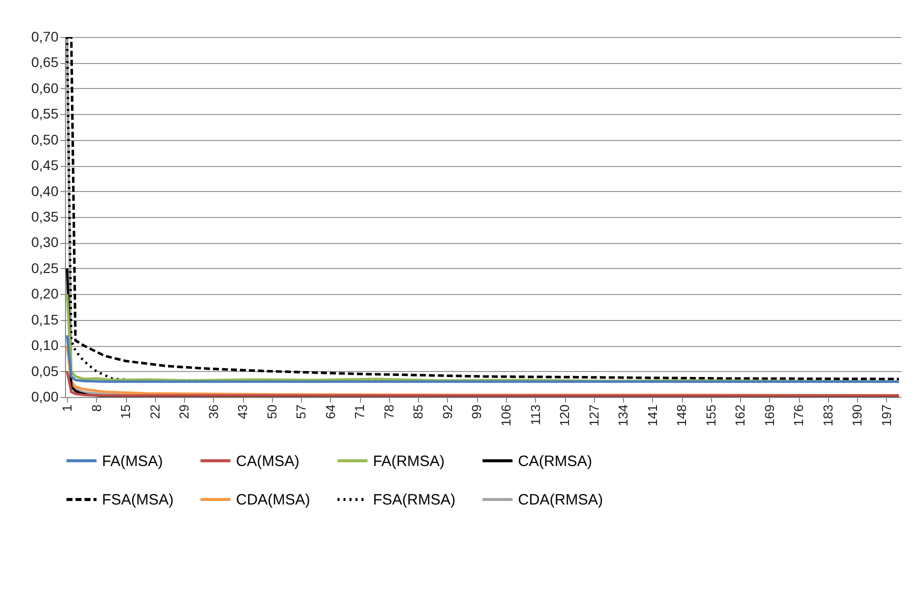 The height and width of the screenshot is (593, 920). Describe the element at coordinates (564, 415) in the screenshot. I see `x-tick-label: 120` at that location.